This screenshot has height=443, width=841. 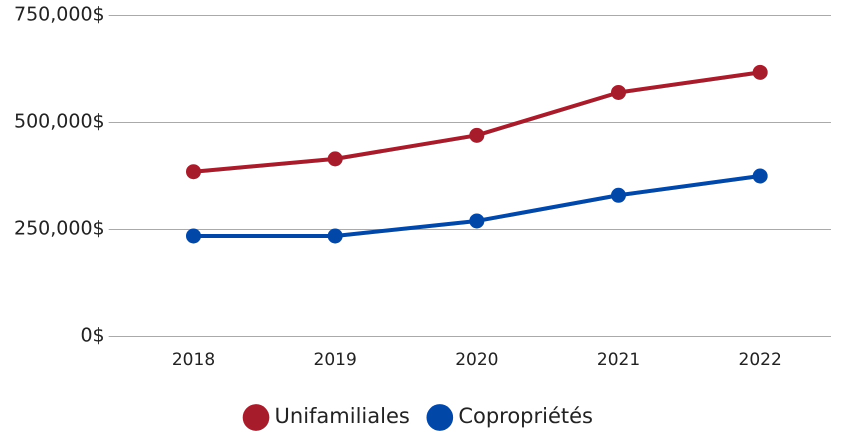 I want to click on x-tick-label: 2021, so click(x=618, y=360).